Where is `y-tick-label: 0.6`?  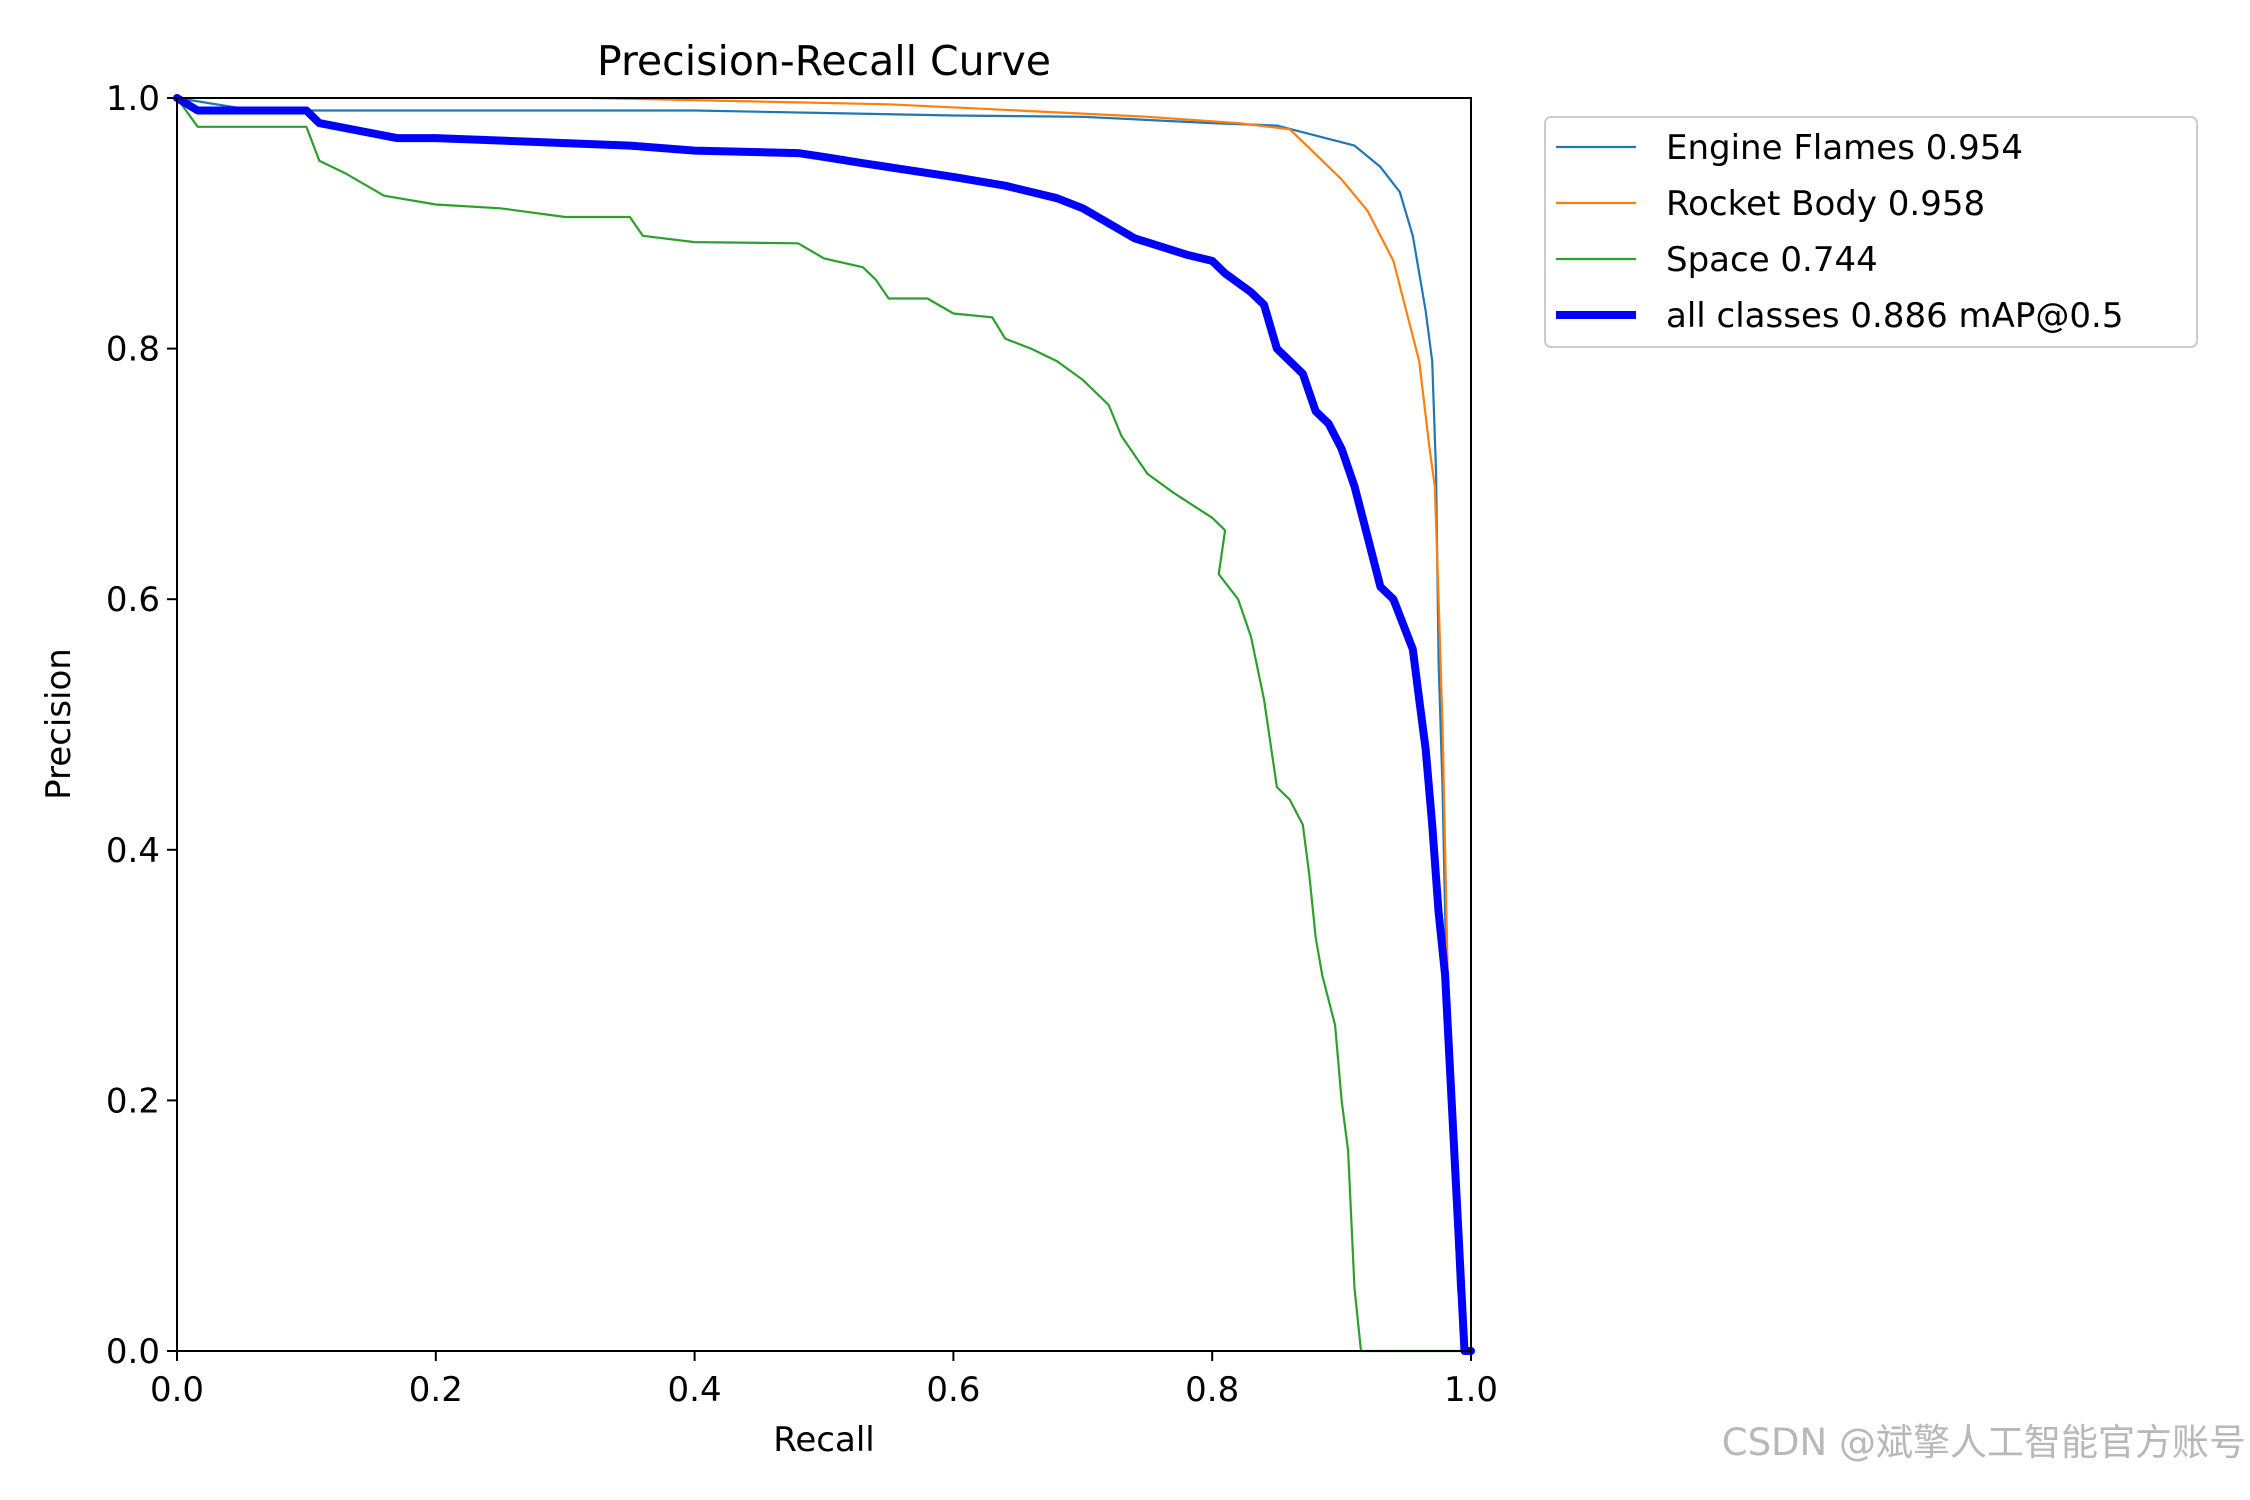 y-tick-label: 0.6 is located at coordinates (133, 600).